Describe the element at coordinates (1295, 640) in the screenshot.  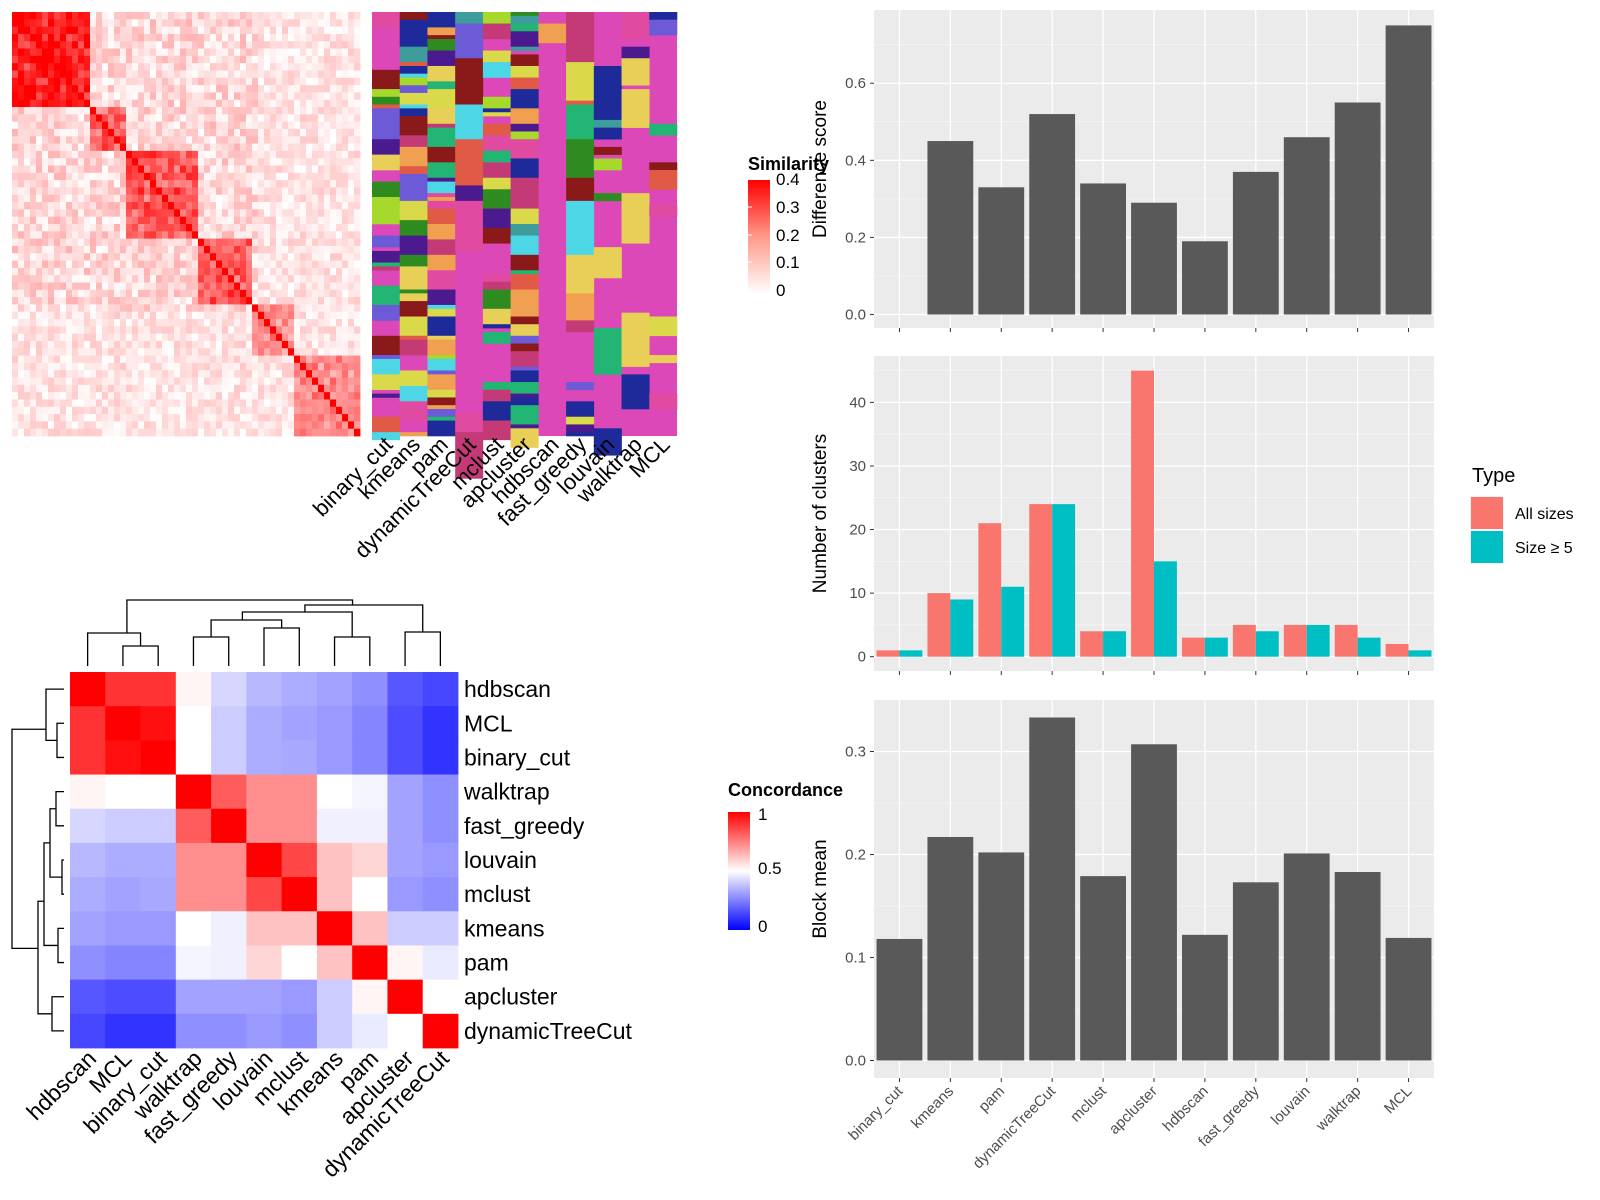
I see `bar` at that location.